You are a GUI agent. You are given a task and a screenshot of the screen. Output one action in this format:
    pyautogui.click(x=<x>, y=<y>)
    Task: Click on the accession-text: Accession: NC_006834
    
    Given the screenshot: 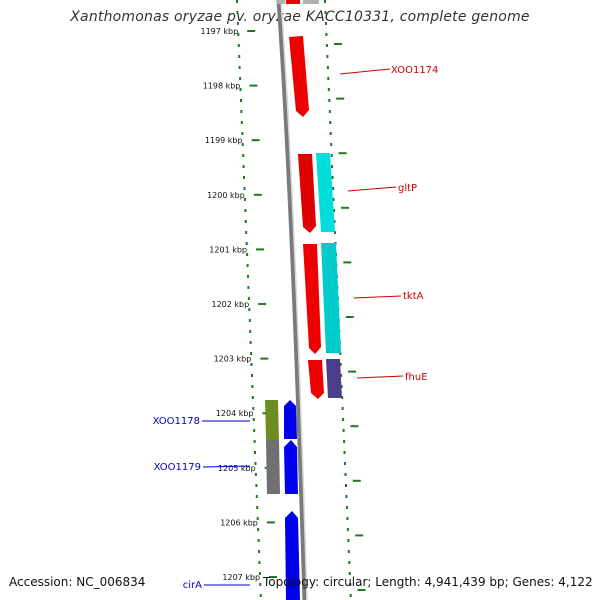 What is the action you would take?
    pyautogui.click(x=77, y=582)
    